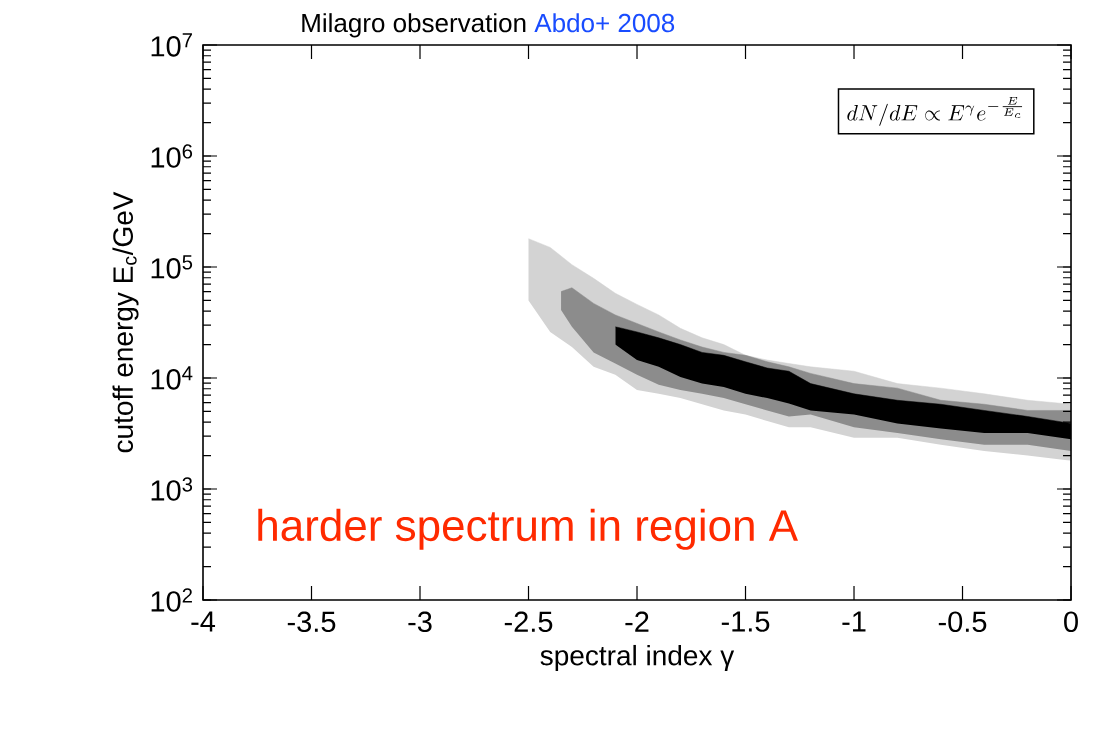 This screenshot has width=1094, height=741. I want to click on x-tick-label: -3, so click(420, 622).